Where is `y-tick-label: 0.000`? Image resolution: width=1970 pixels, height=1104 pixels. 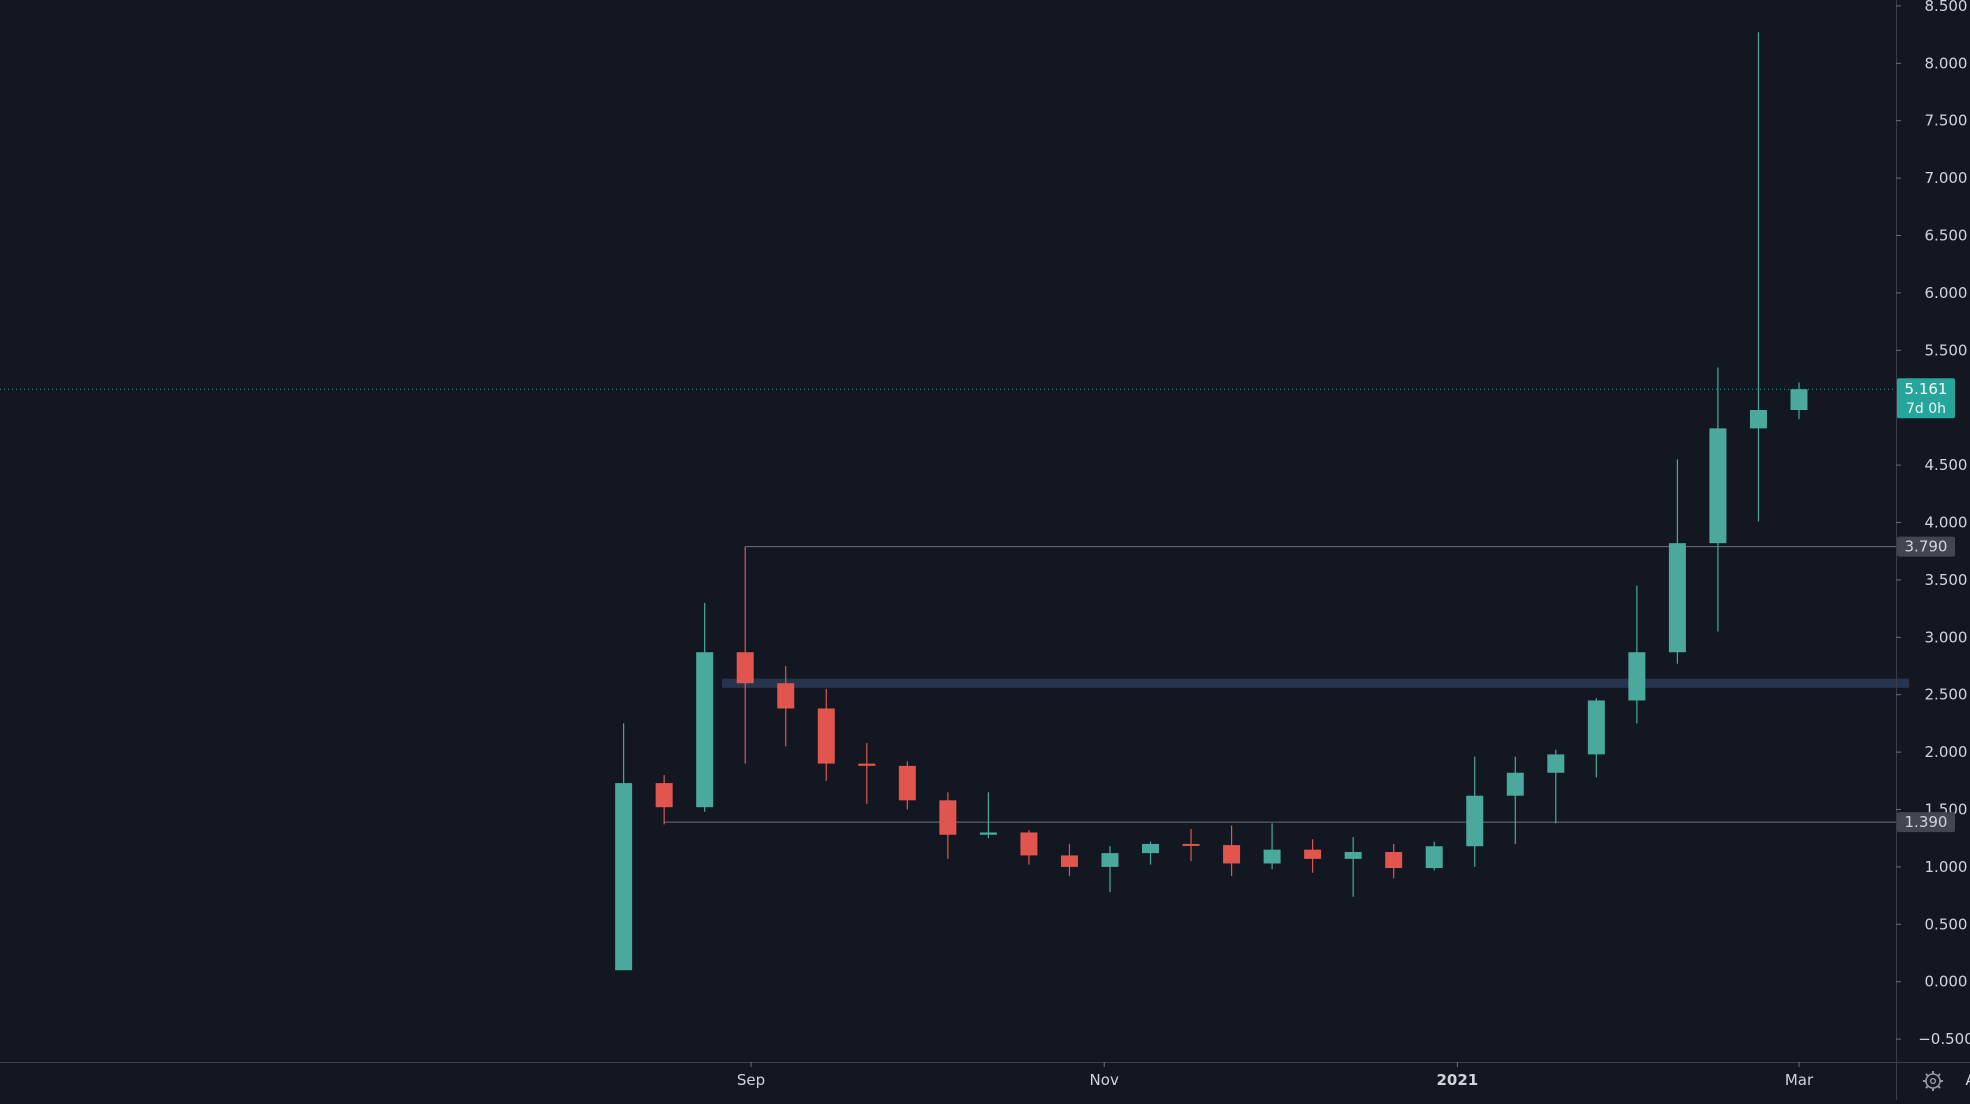 y-tick-label: 0.000 is located at coordinates (1946, 982).